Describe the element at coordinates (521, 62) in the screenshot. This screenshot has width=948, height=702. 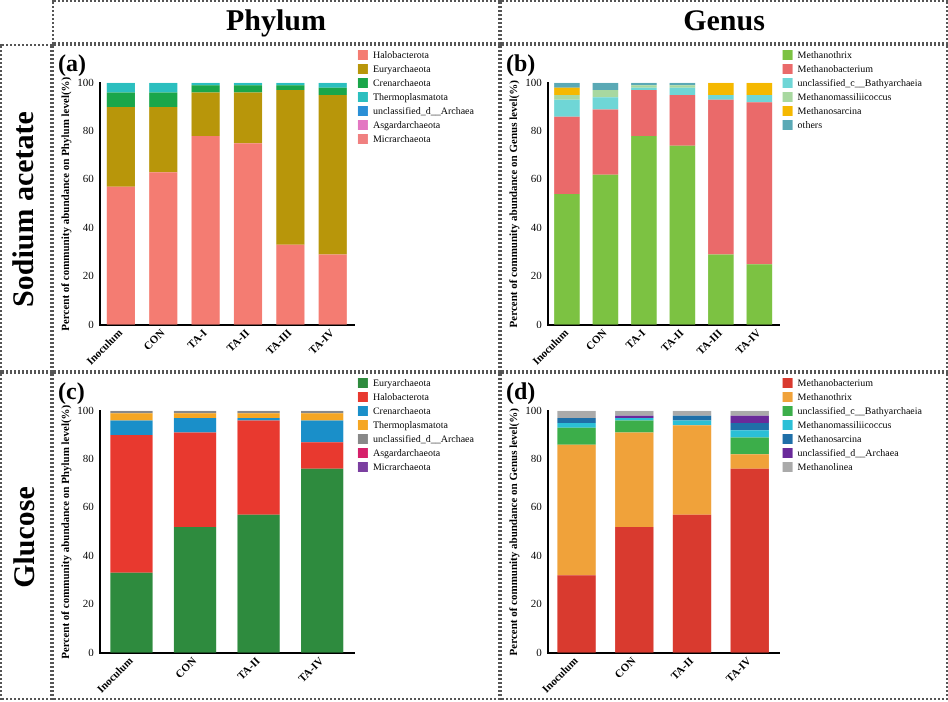
I see `chart-title: (b)` at that location.